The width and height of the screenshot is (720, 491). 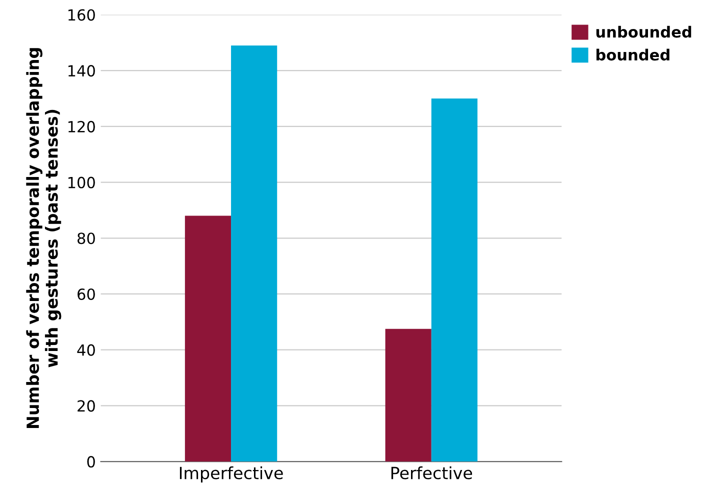 What do you see at coordinates (81, 15) in the screenshot?
I see `y-tick-label: 160` at bounding box center [81, 15].